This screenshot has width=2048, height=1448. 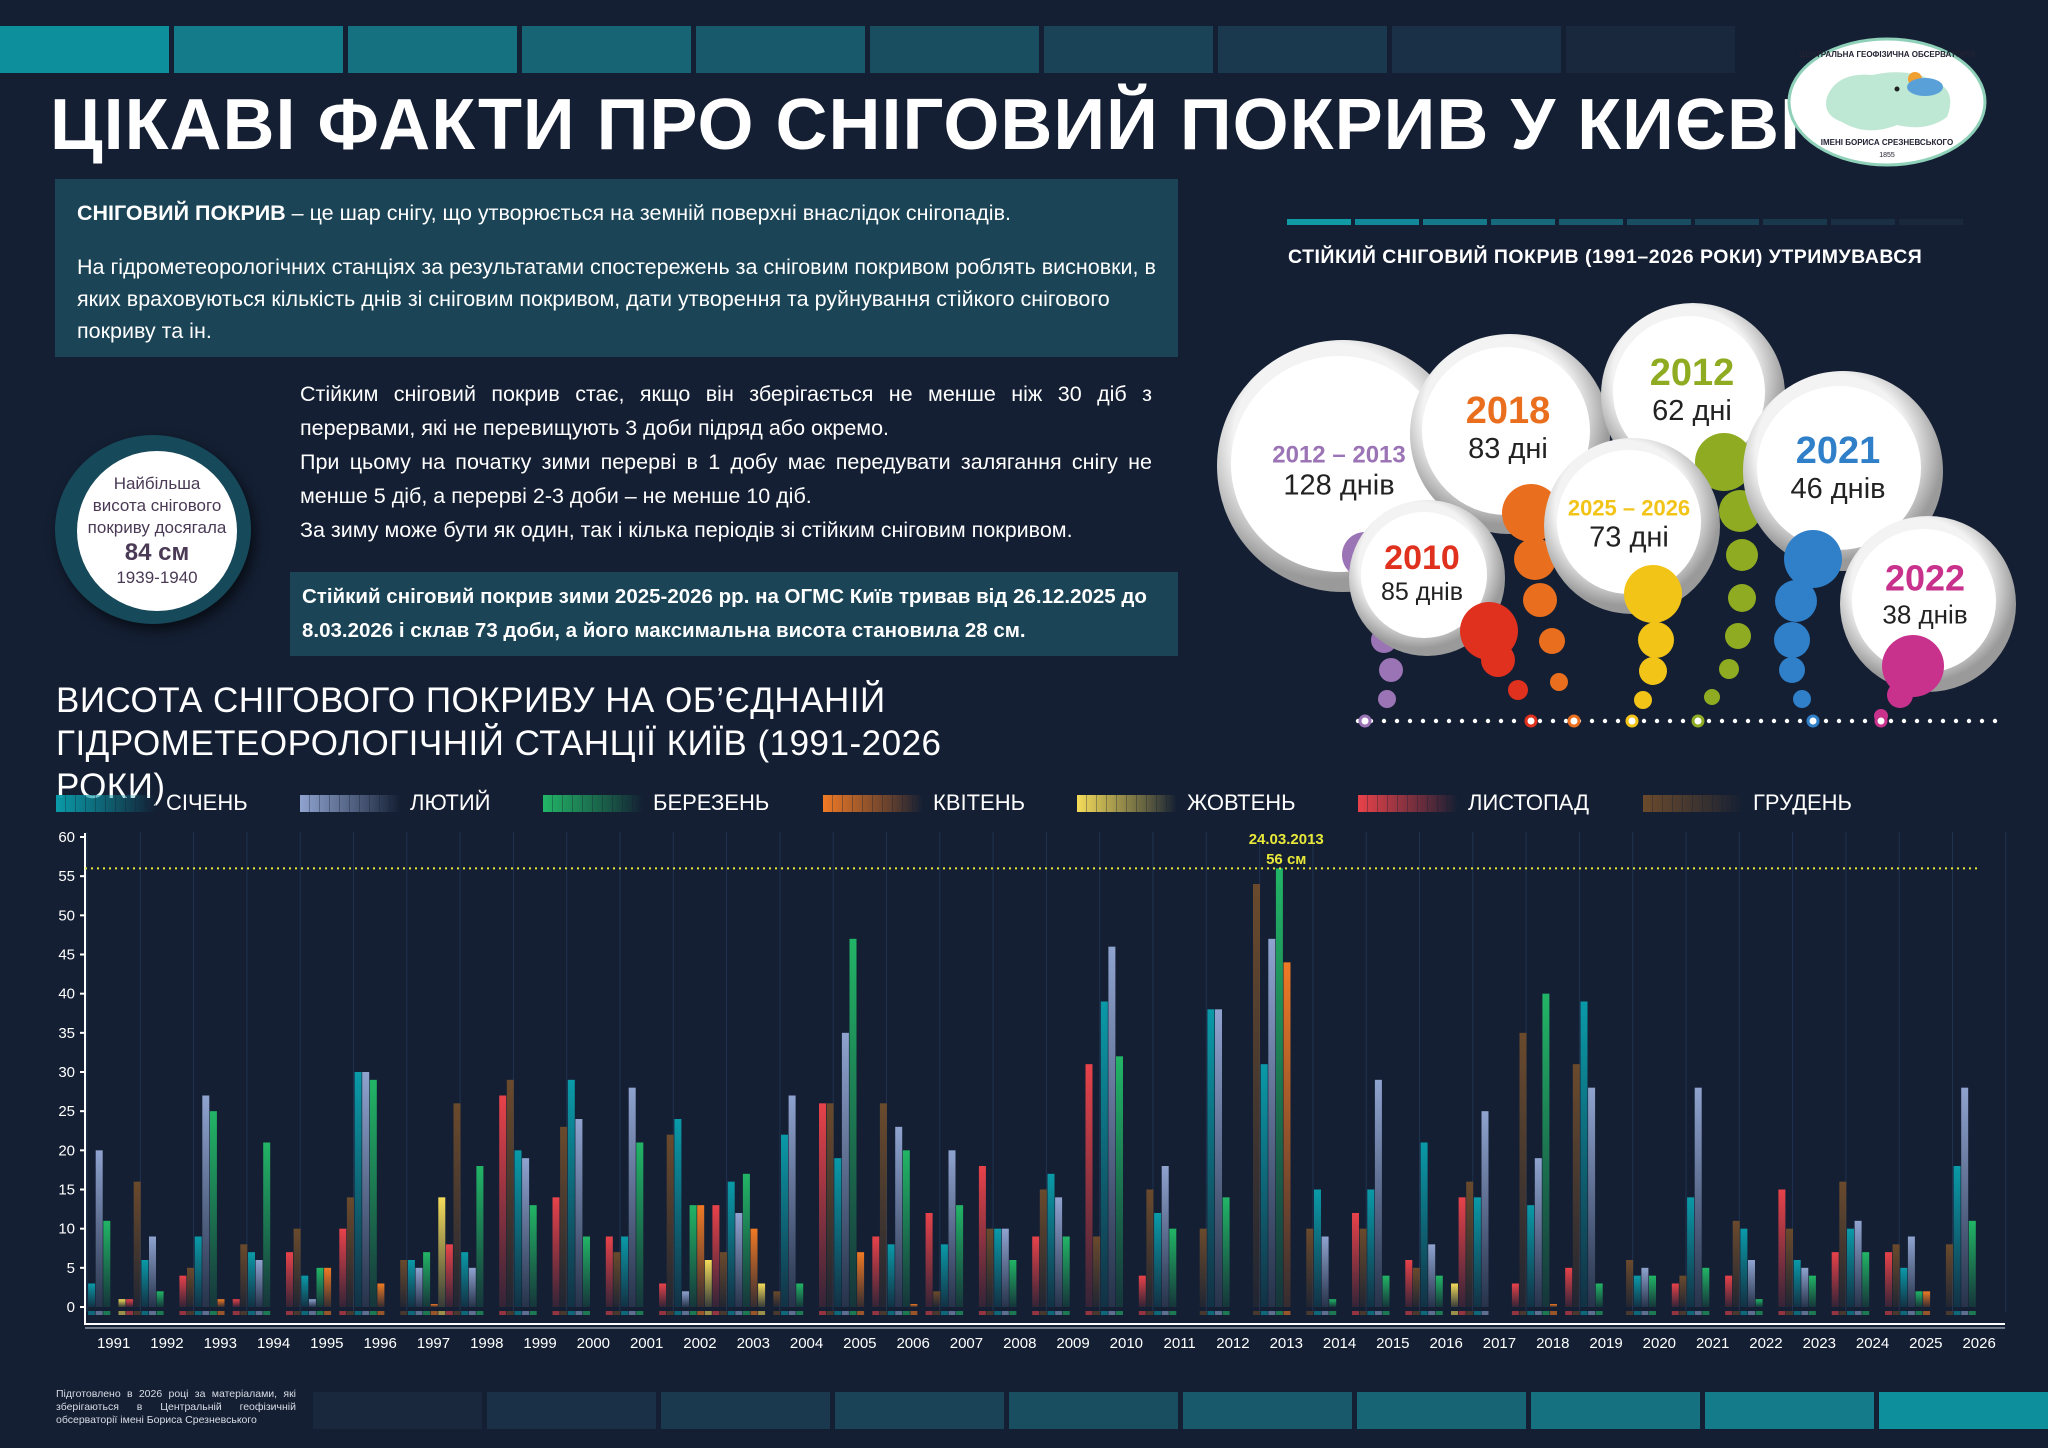 What do you see at coordinates (1005, 1267) in the screenshot?
I see `bar-лютий-2008` at bounding box center [1005, 1267].